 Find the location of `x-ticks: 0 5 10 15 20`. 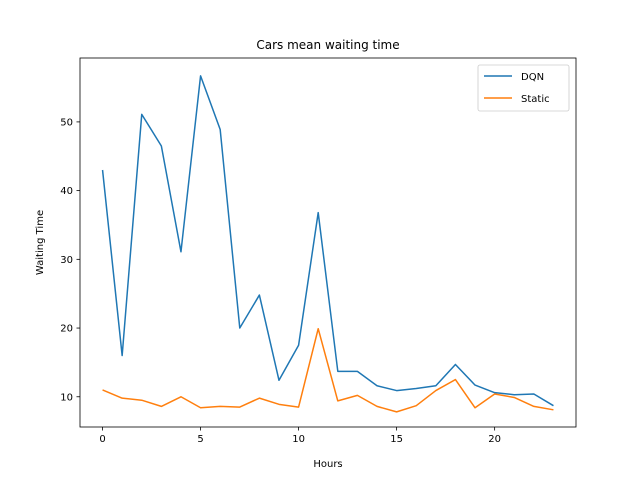

x-ticks: 0 5 10 15 20 is located at coordinates (300, 436).